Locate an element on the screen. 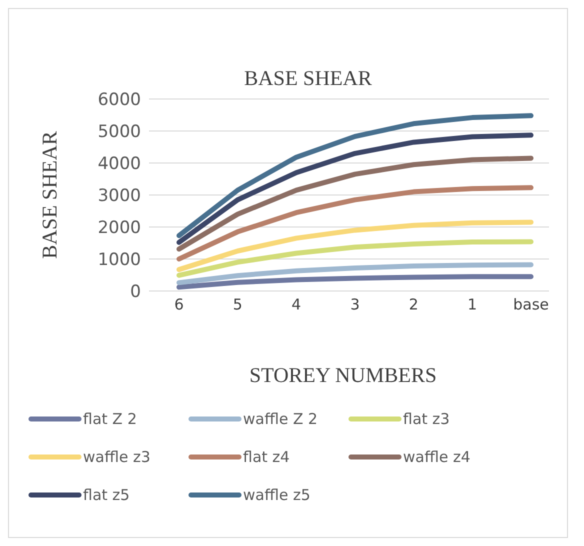  y-tick-label: 2000 is located at coordinates (119, 228).